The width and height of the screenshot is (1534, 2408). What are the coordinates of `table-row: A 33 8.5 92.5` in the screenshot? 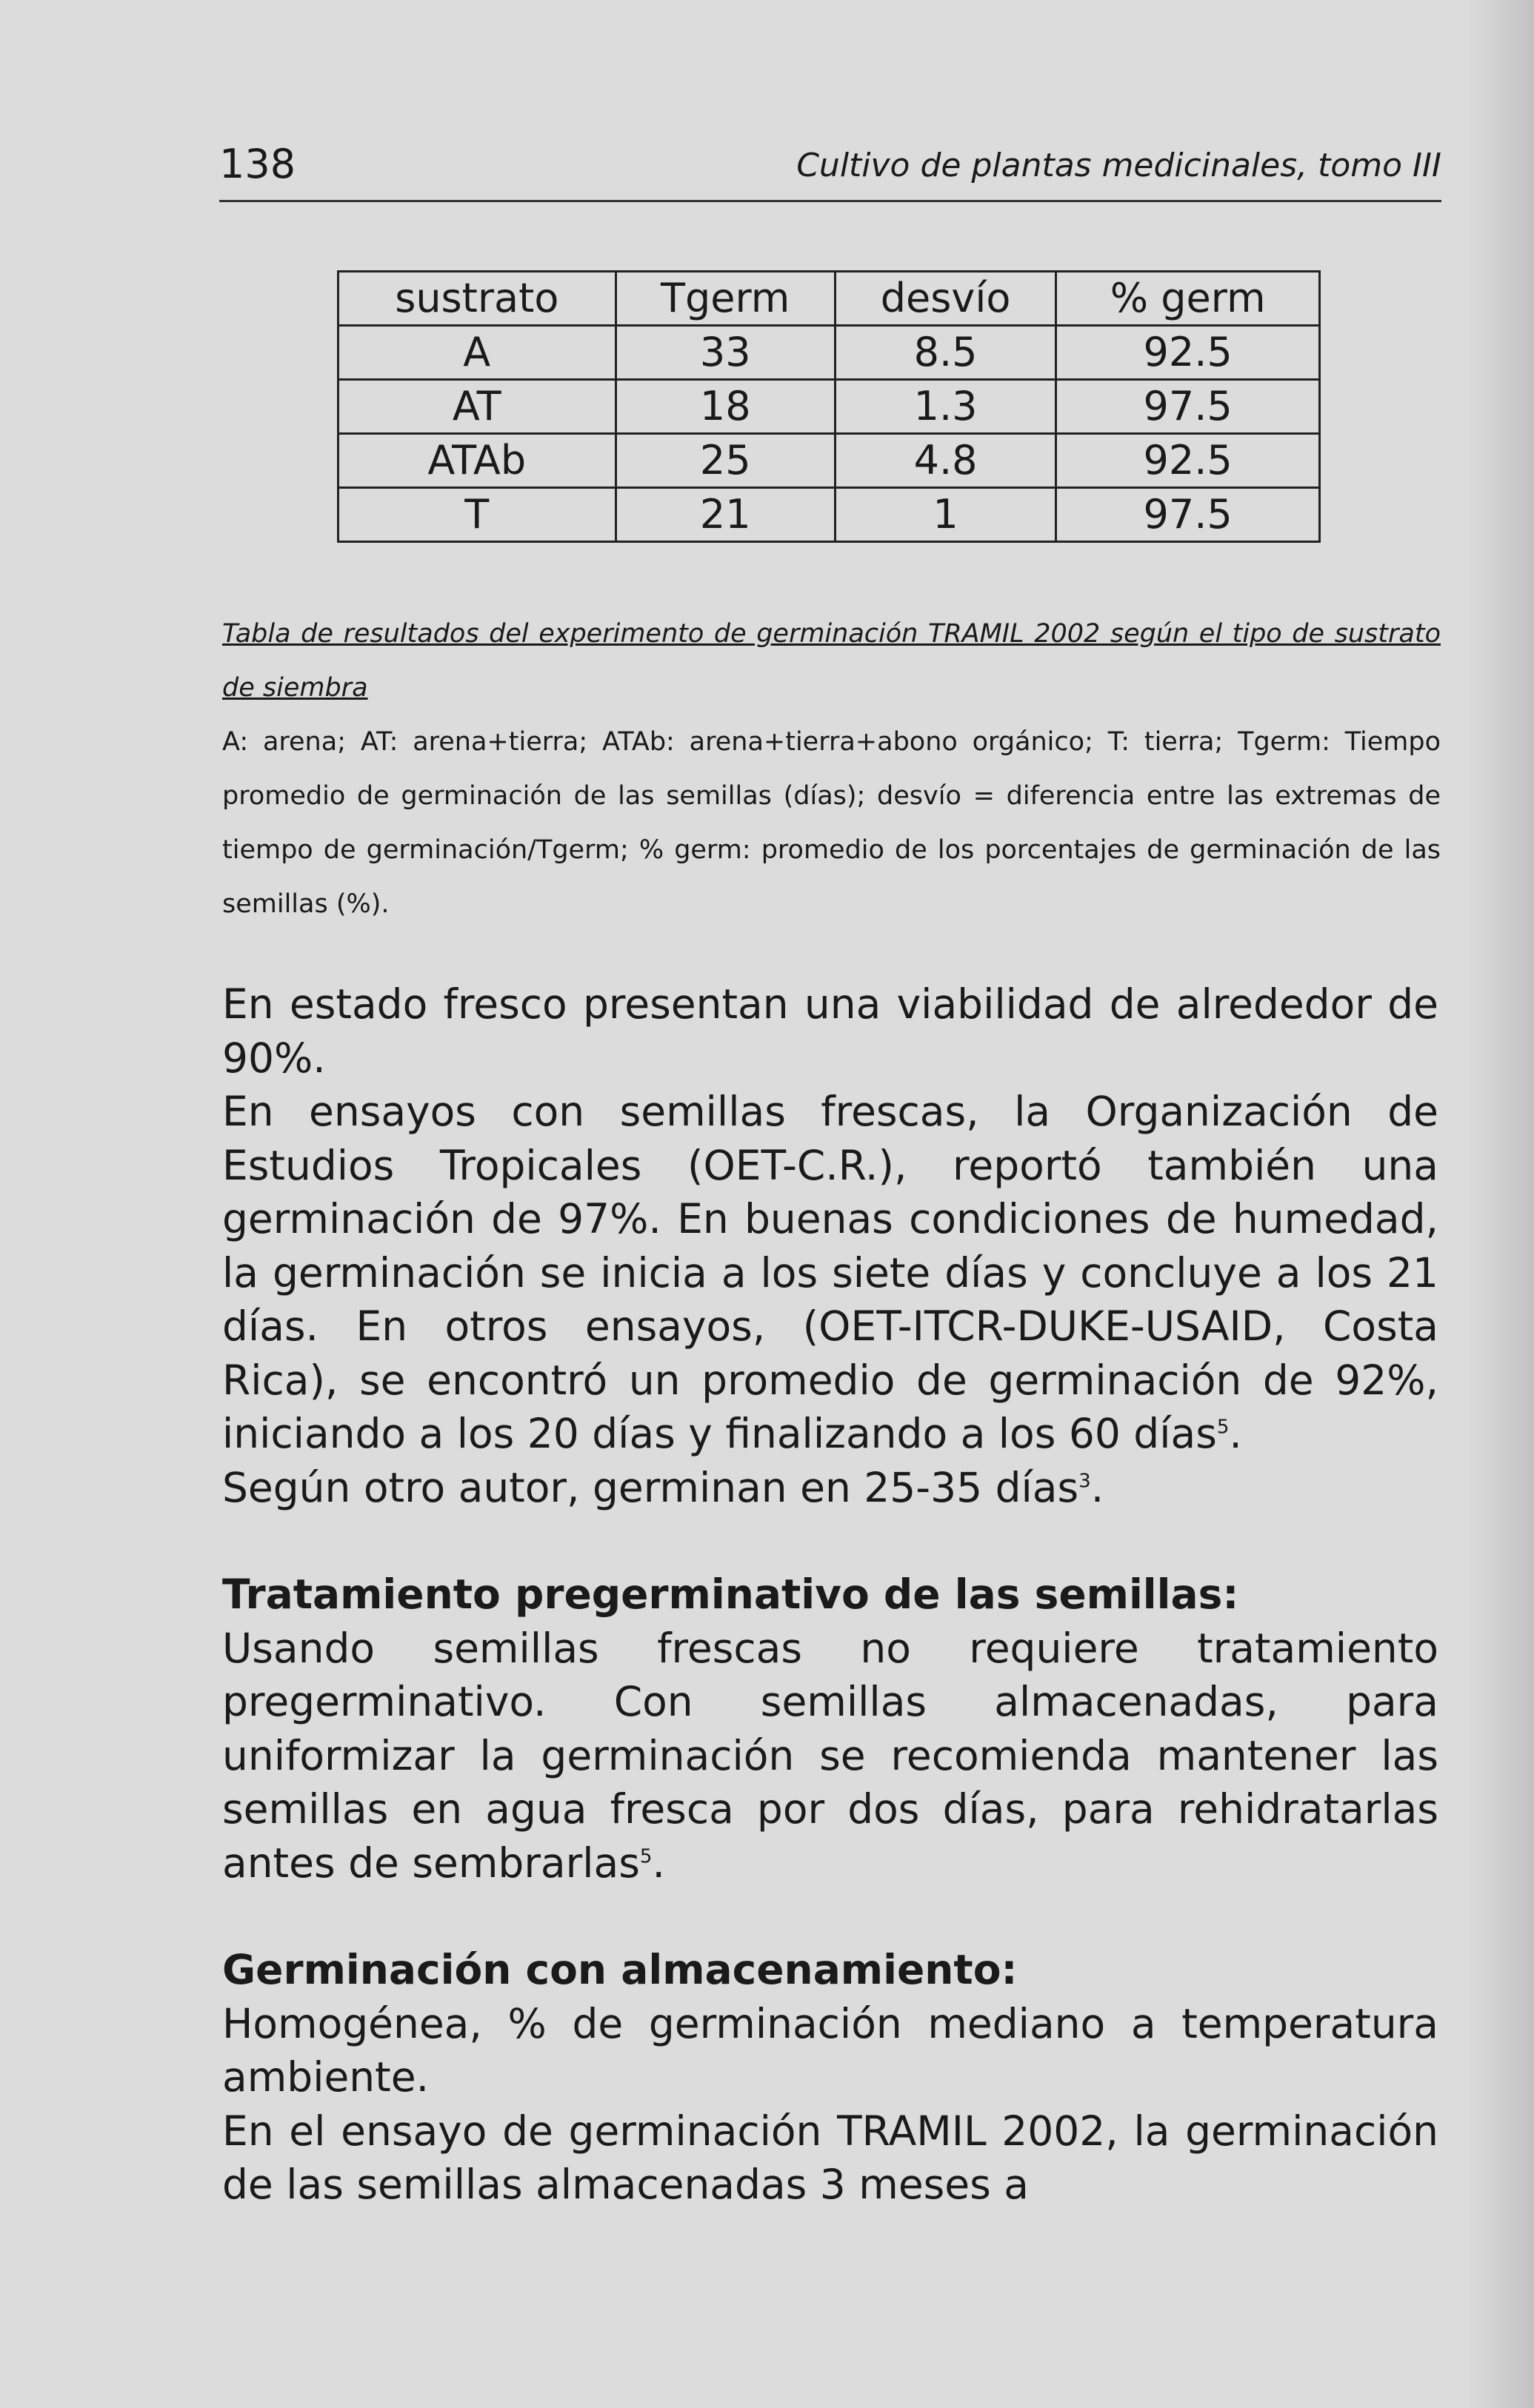 It's located at (829, 352).